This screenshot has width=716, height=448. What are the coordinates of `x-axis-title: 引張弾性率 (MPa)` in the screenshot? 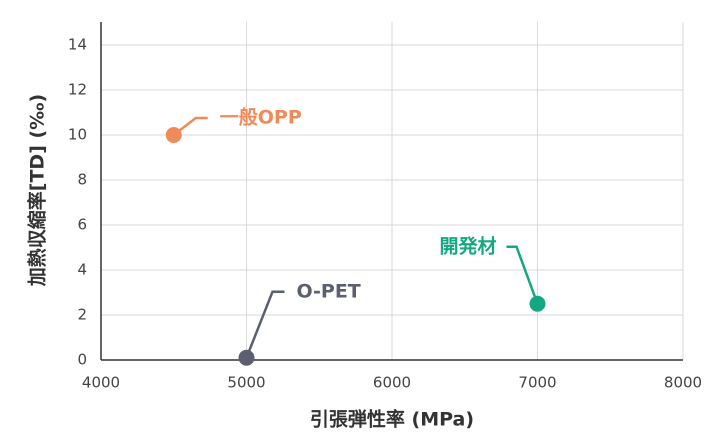 It's located at (392, 419).